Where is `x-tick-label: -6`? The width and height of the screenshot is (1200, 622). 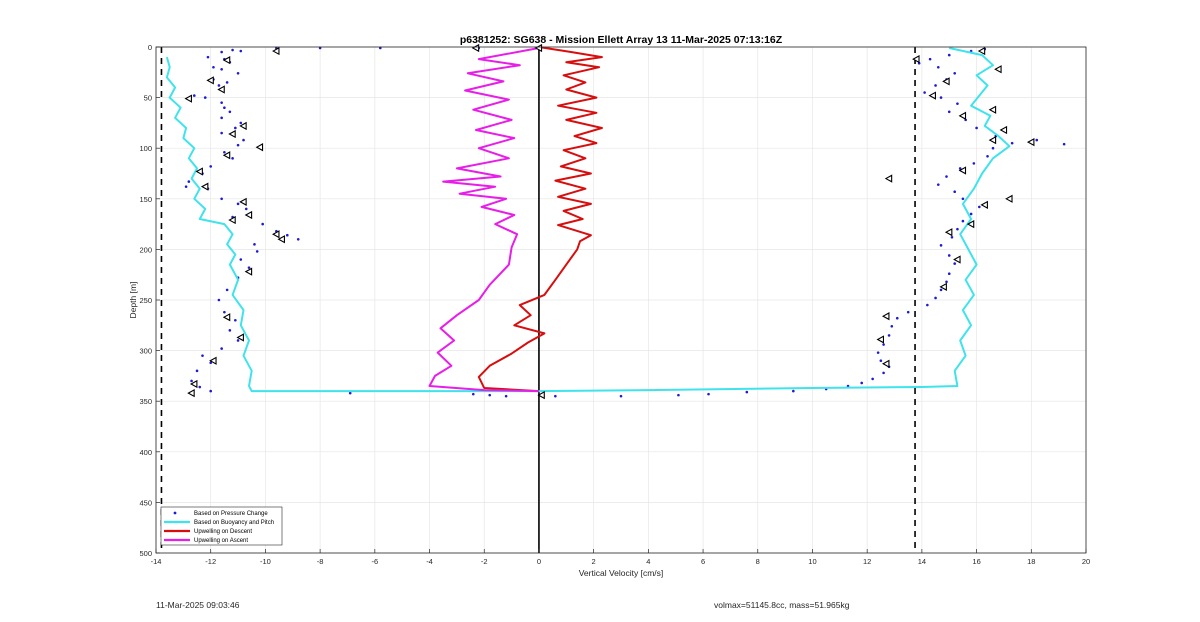
x-tick-label: -6 is located at coordinates (374, 561).